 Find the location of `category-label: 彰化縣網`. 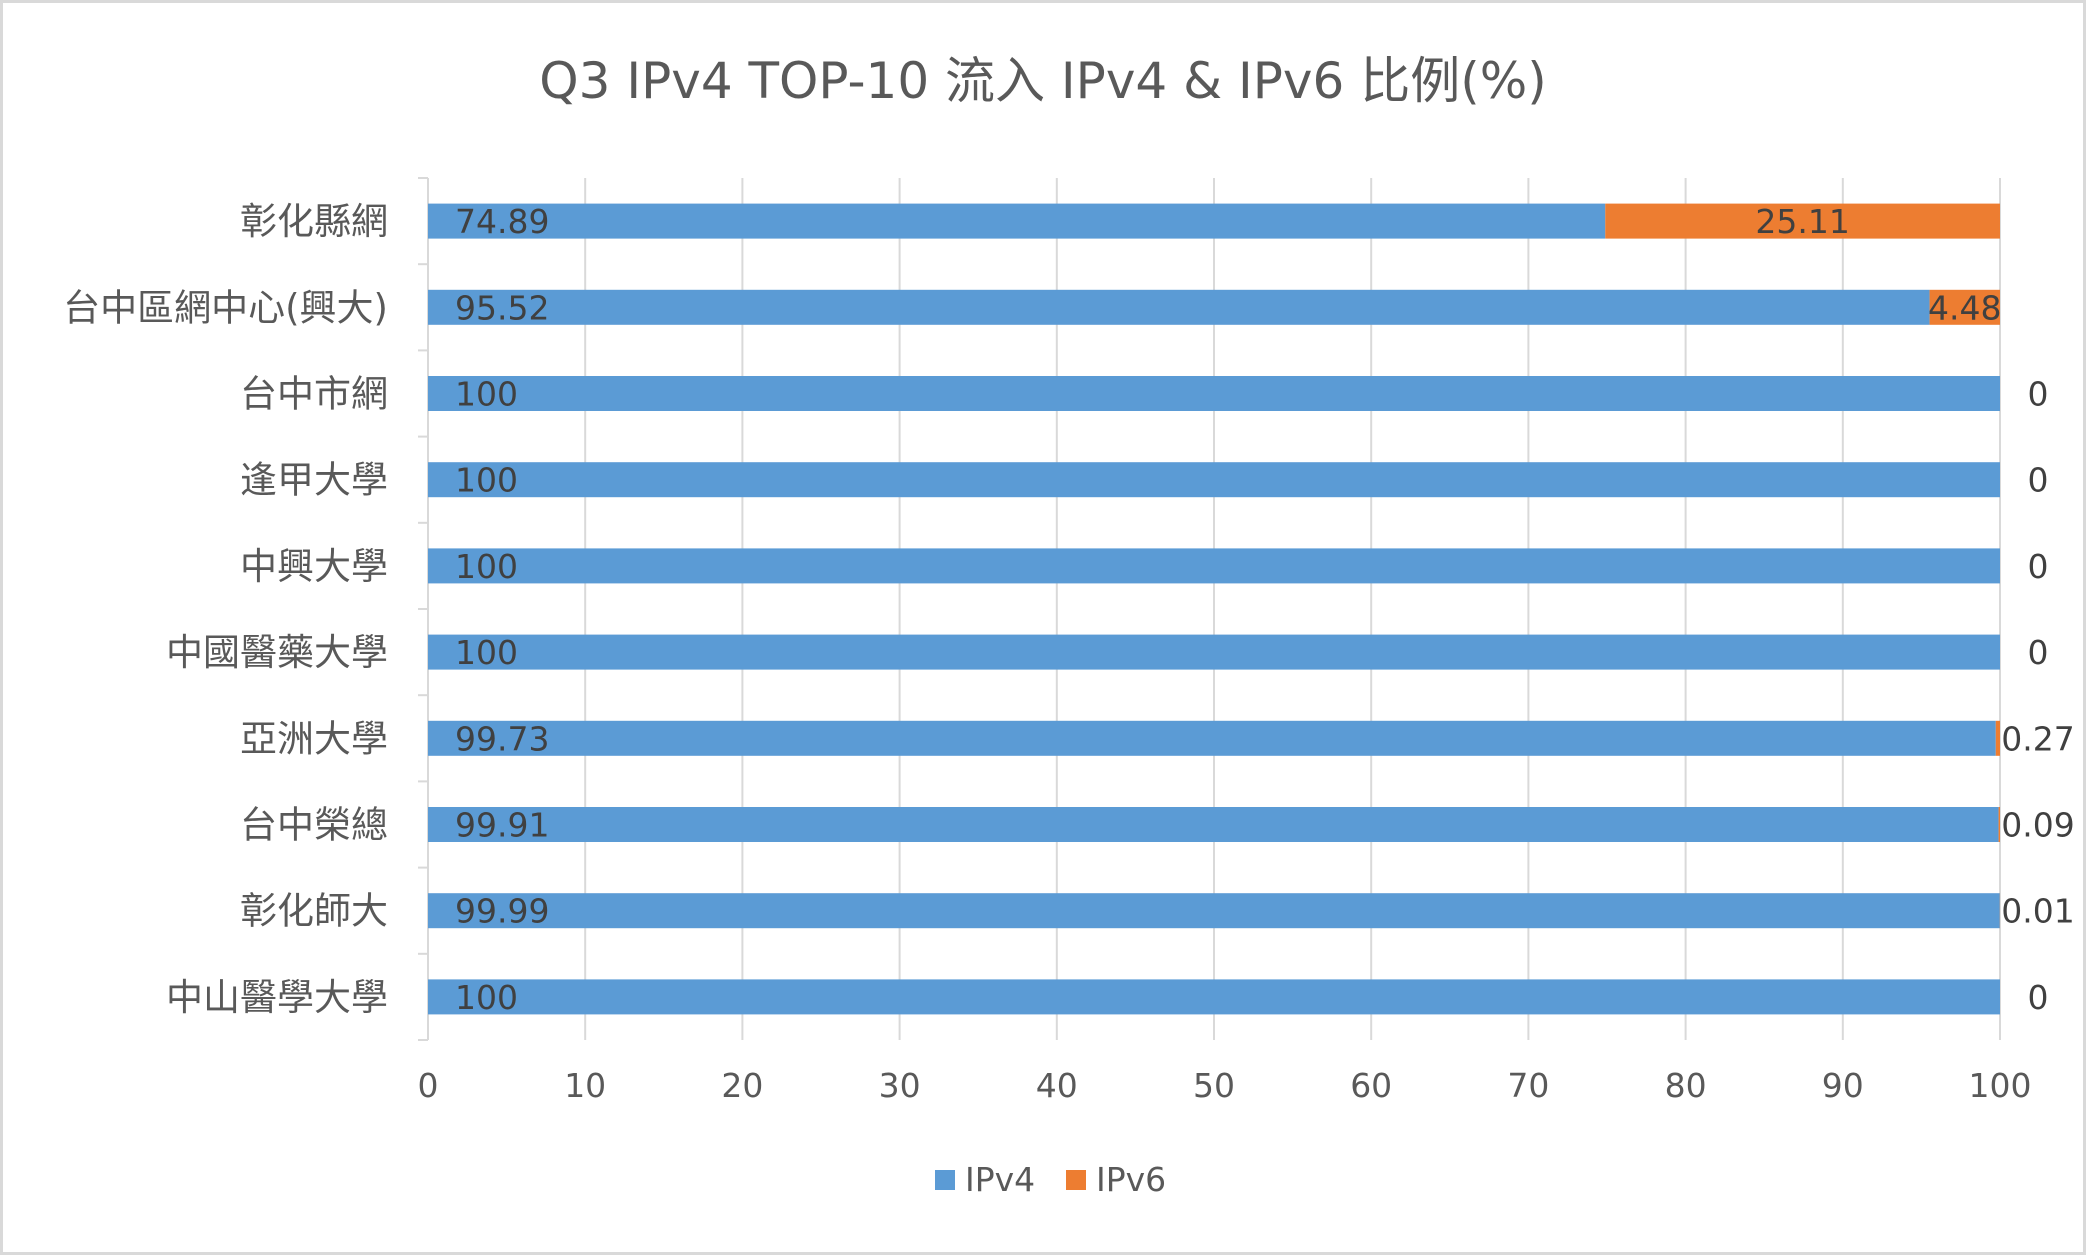

category-label: 彰化縣網 is located at coordinates (314, 221).